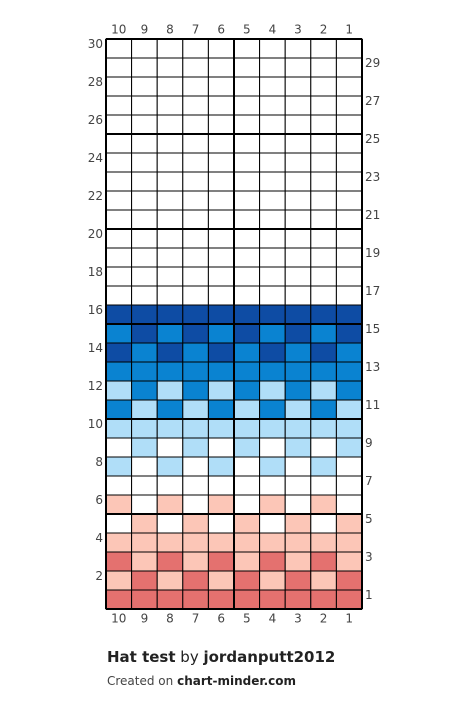  Describe the element at coordinates (372, 405) in the screenshot. I see `row-number-right: 11` at that location.